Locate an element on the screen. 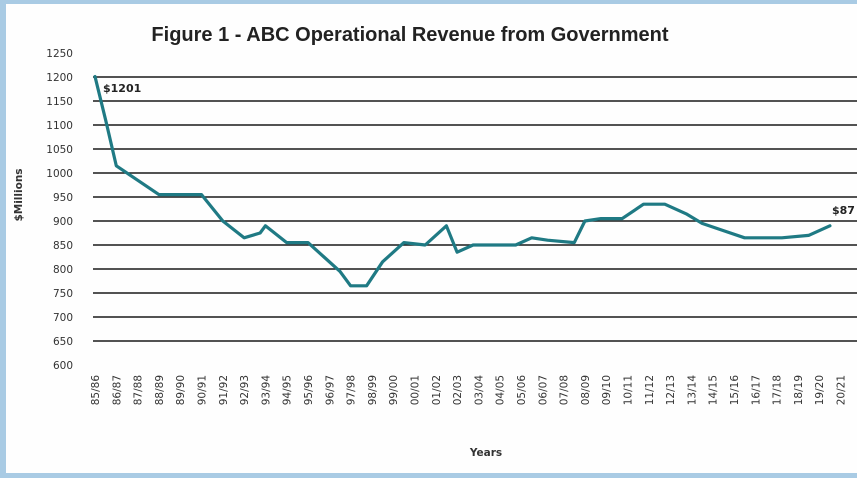 This screenshot has height=478, width=857. x-tick-12-13: 12/13 is located at coordinates (671, 390).